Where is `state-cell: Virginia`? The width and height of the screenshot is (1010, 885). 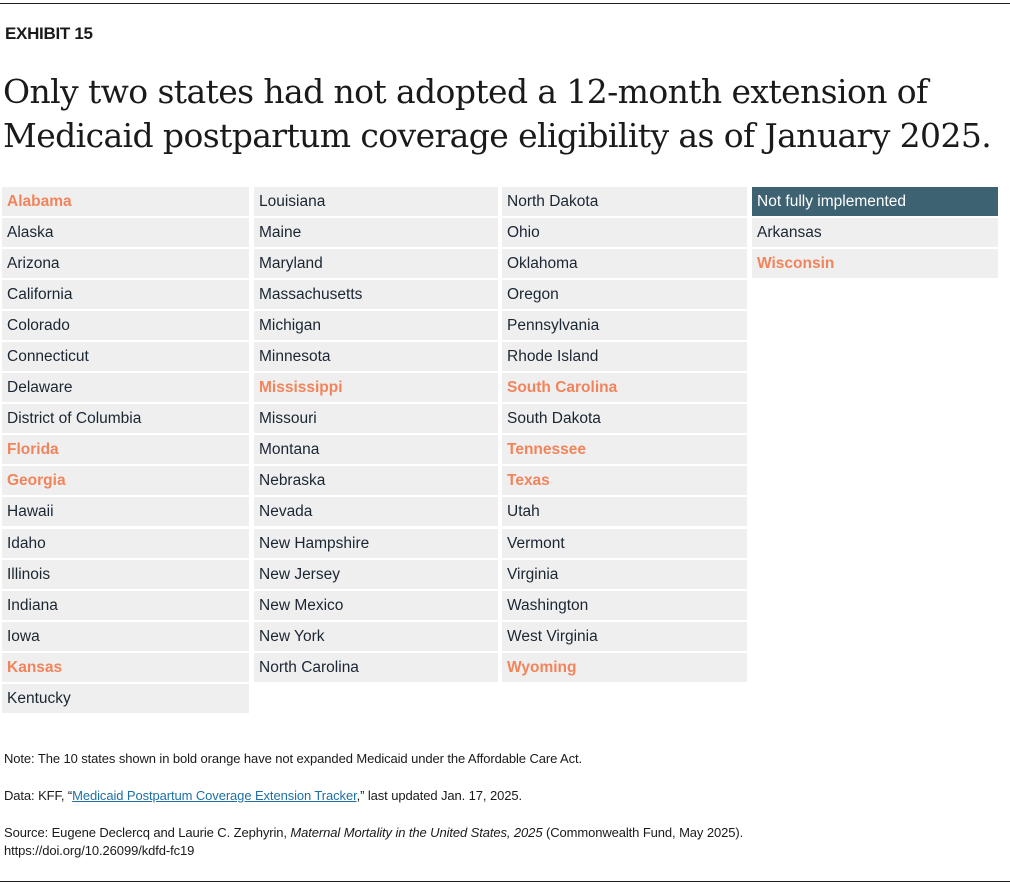
state-cell: Virginia is located at coordinates (624, 574).